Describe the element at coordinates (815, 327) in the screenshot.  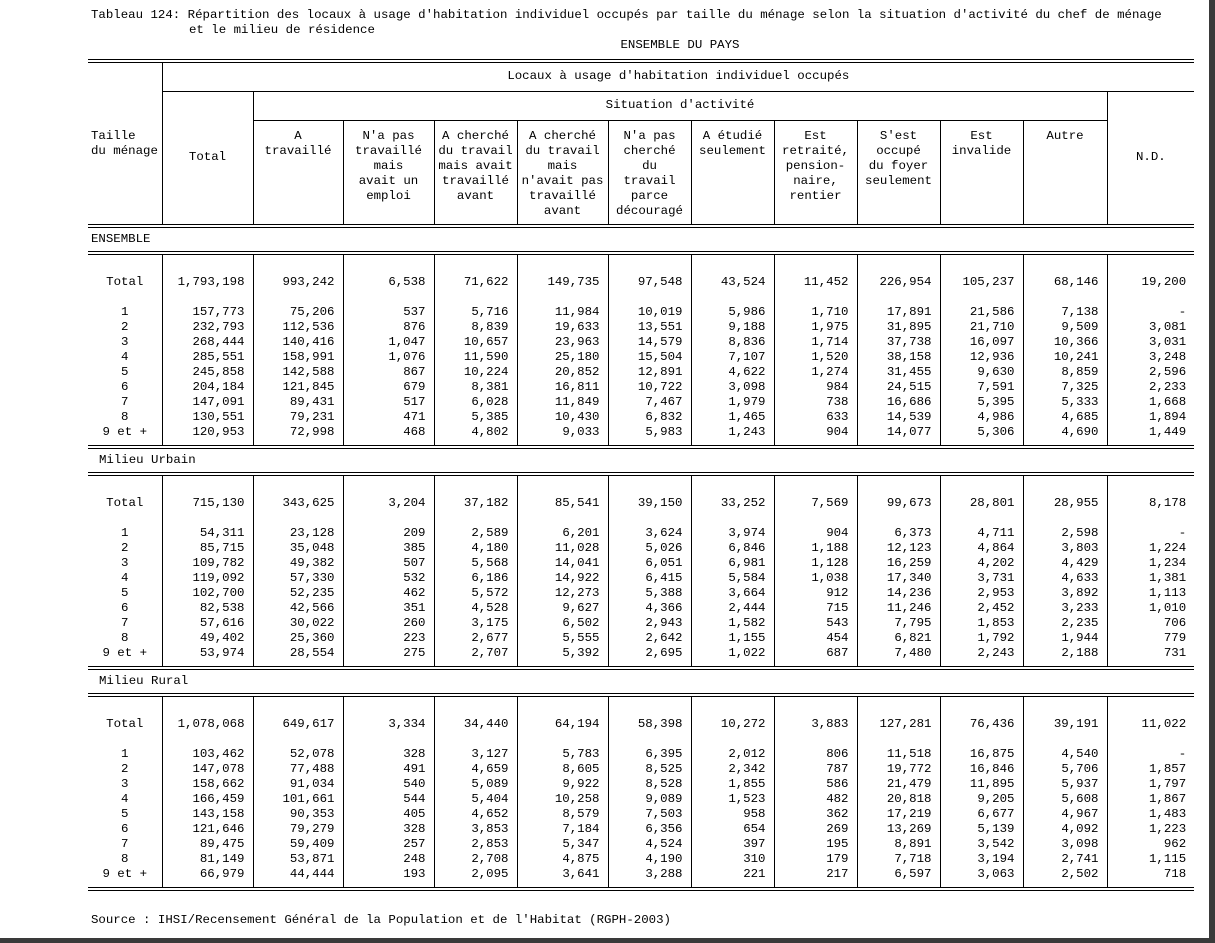
I see `table-cell: 1,975` at that location.